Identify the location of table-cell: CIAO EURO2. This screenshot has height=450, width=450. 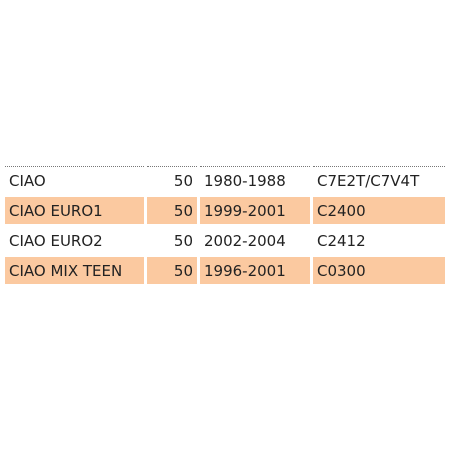
(56, 240).